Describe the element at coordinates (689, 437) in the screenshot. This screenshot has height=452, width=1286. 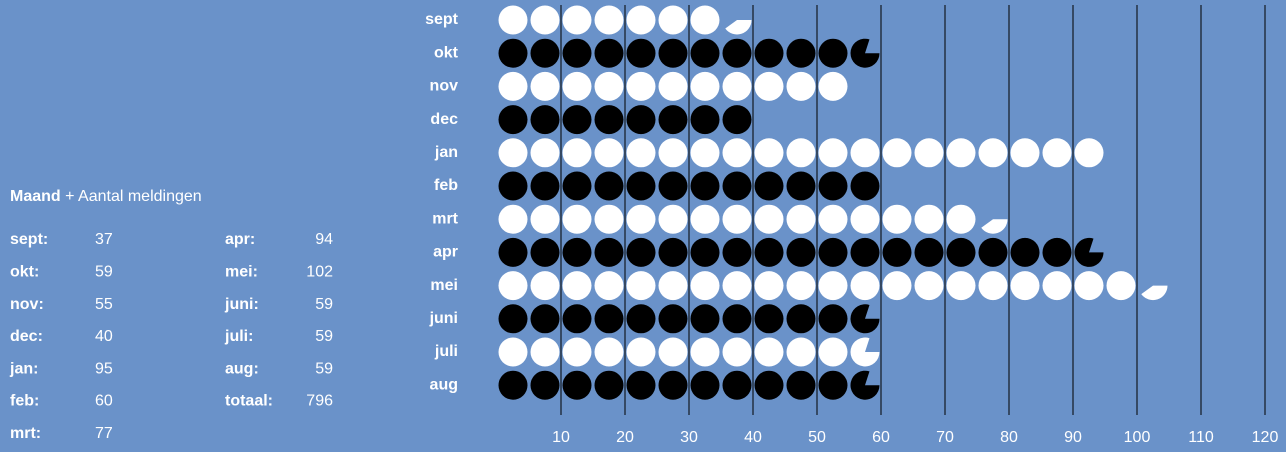
I see `x-tick-label: 30` at that location.